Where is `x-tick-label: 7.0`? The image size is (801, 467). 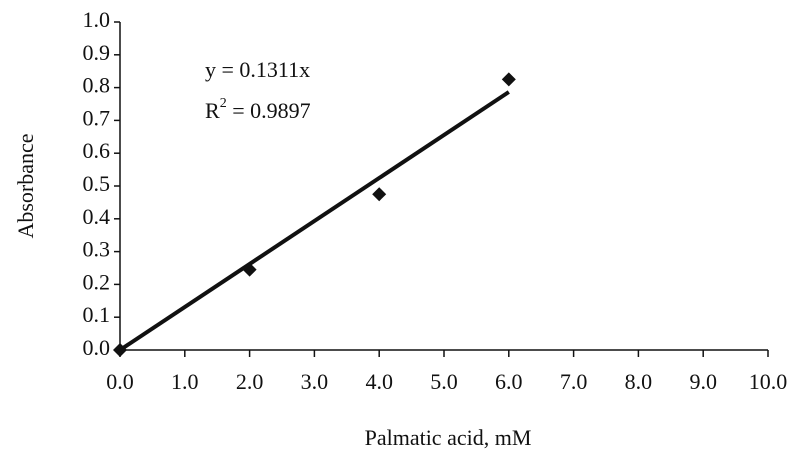 x-tick-label: 7.0 is located at coordinates (574, 381).